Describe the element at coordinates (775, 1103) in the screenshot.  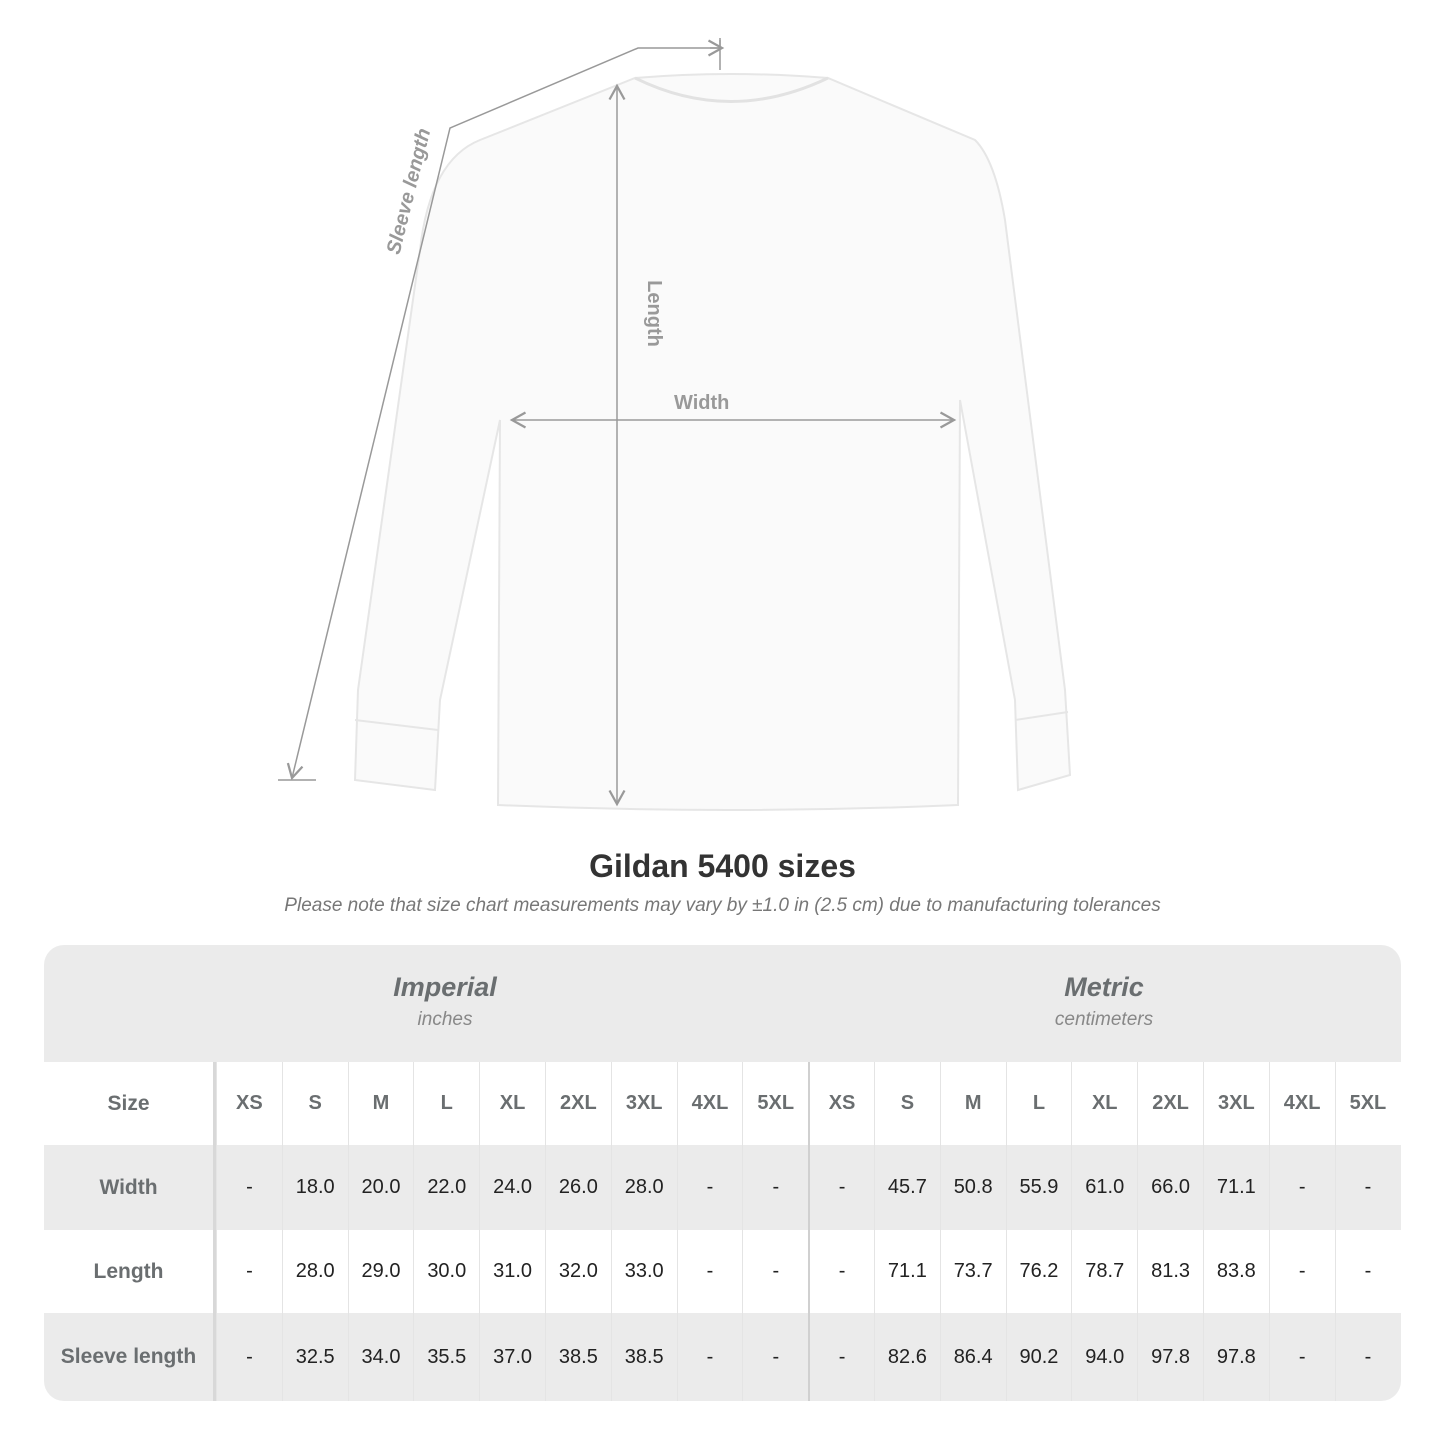
I see `size-imperial-5xl: 5XL` at that location.